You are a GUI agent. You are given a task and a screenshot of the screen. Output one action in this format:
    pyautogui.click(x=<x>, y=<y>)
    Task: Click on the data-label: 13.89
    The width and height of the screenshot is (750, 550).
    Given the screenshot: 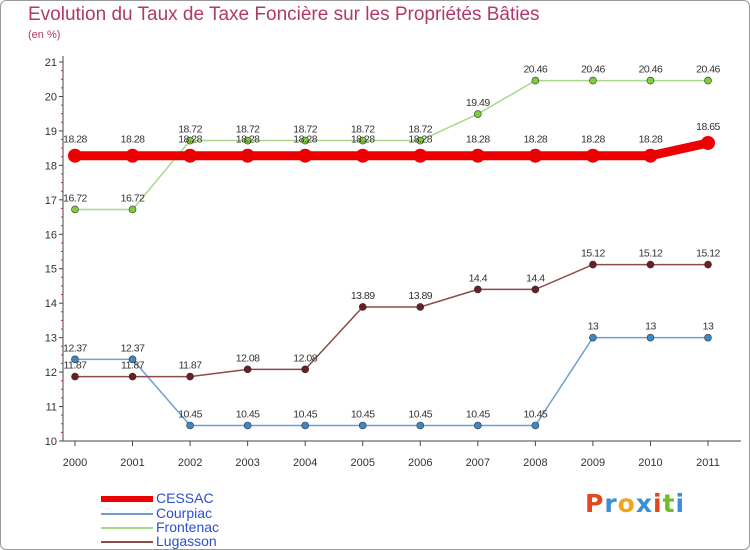 What is the action you would take?
    pyautogui.click(x=420, y=296)
    